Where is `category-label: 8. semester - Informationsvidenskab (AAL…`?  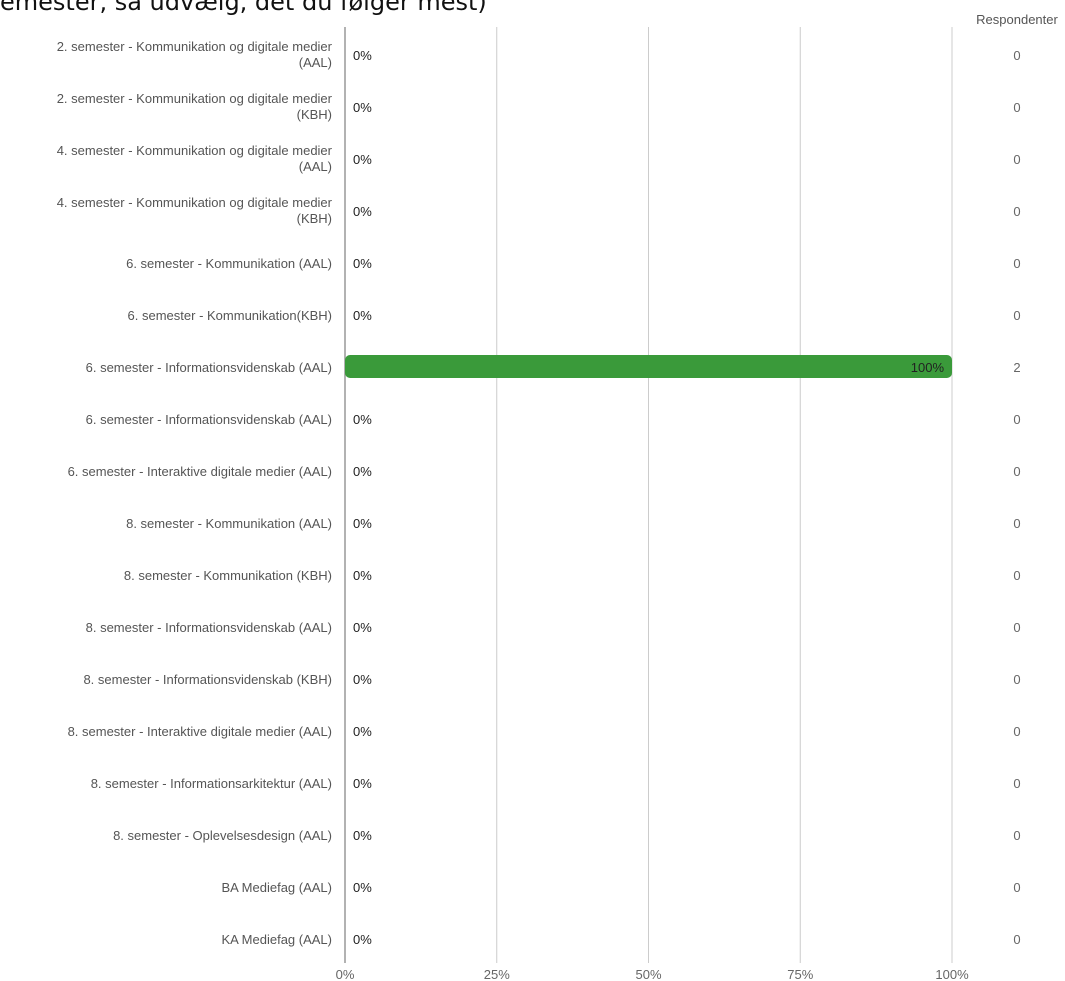
category-label: 8. semester - Informationsvidenskab (AAL… is located at coordinates (209, 627).